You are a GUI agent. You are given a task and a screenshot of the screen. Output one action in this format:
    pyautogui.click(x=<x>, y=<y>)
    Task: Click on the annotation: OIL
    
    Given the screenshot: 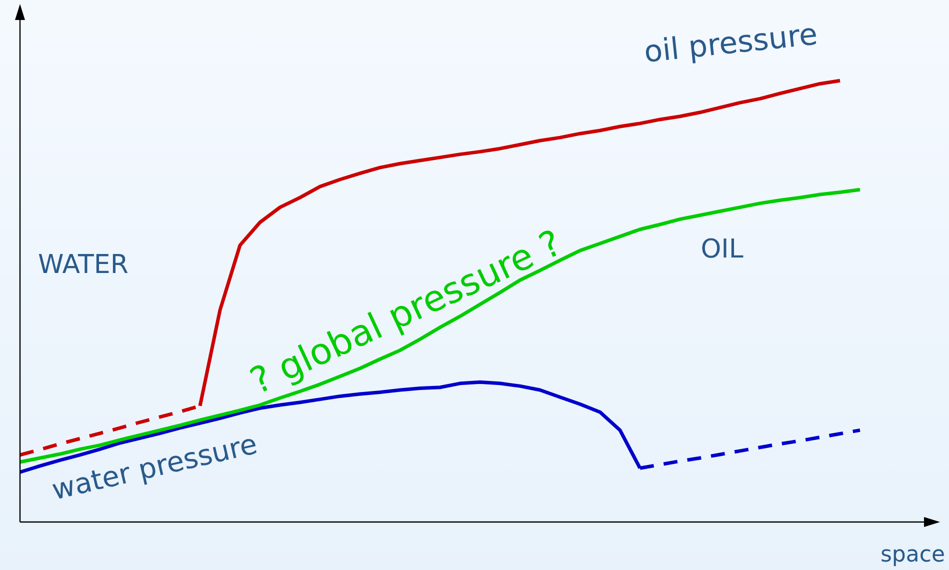 What is the action you would take?
    pyautogui.click(x=722, y=249)
    